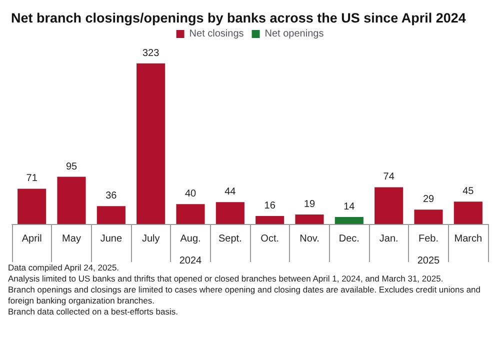  I want to click on x-tick-label: Jan., so click(388, 239).